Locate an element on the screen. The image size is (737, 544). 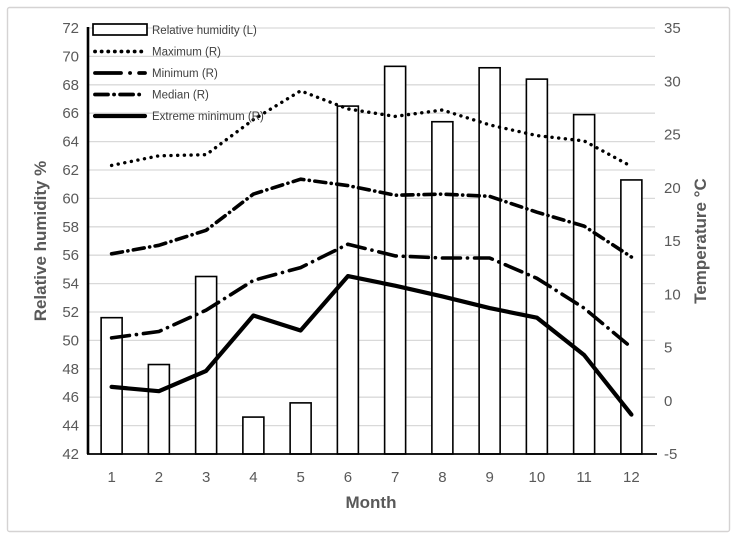
left-axis-tick-label: 52 is located at coordinates (70, 312).